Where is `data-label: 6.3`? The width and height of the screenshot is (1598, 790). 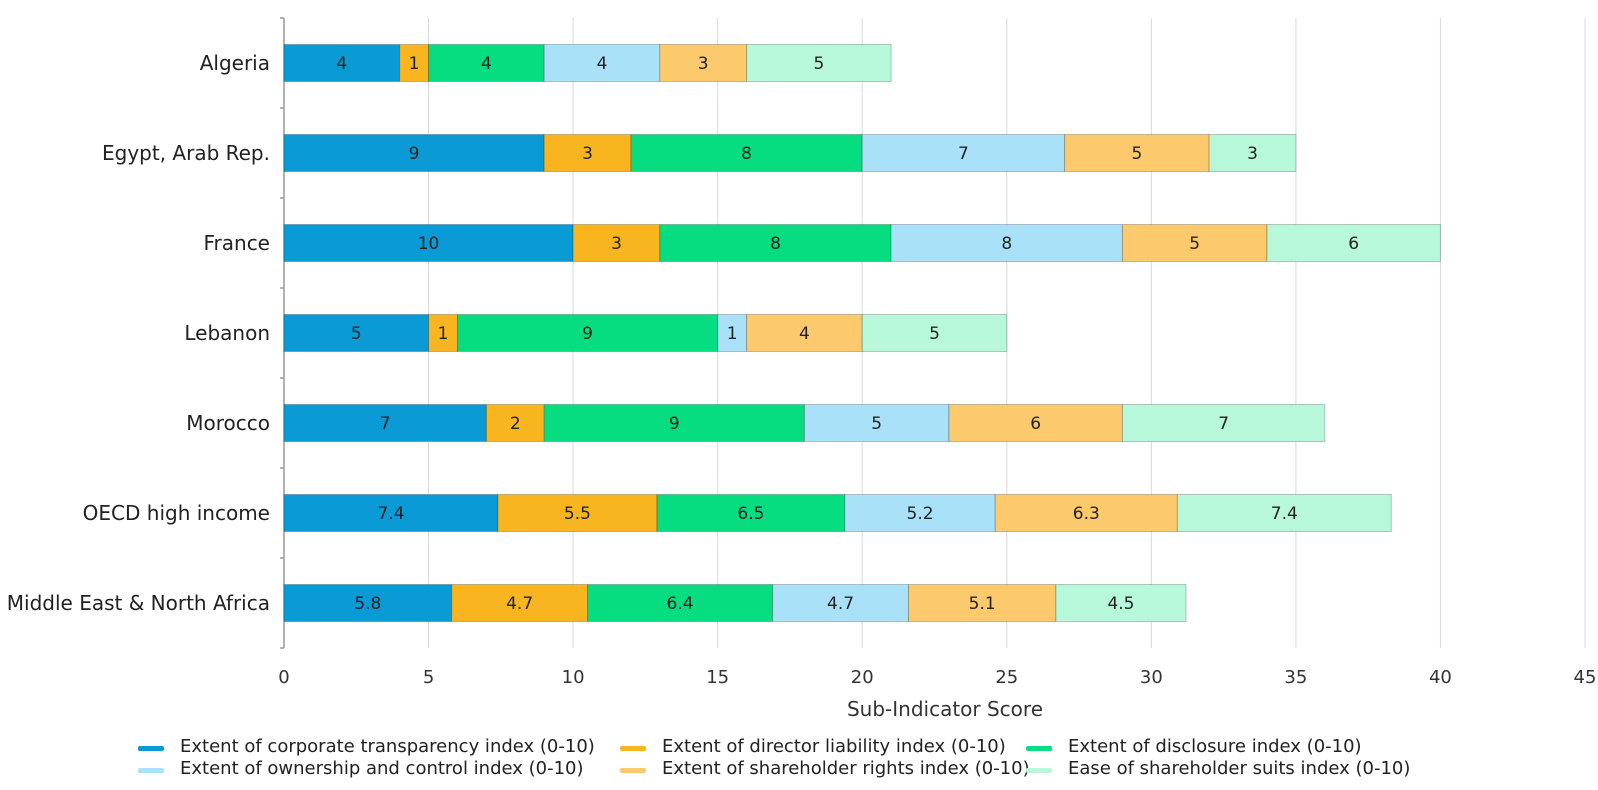
data-label: 6.3 is located at coordinates (1086, 514).